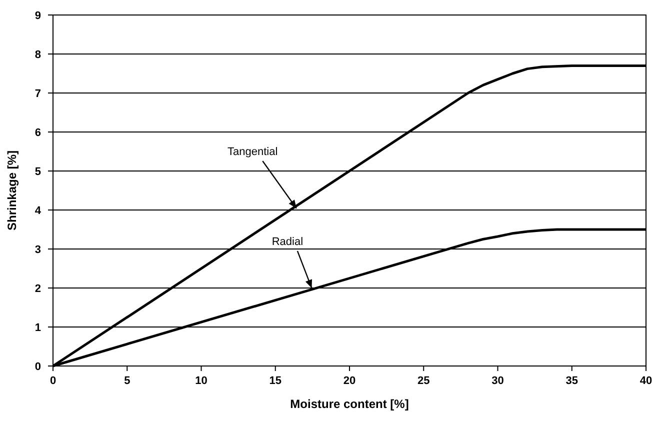 This screenshot has width=654, height=428. What do you see at coordinates (349, 404) in the screenshot?
I see `x-axis-title: Moisture content [%]` at bounding box center [349, 404].